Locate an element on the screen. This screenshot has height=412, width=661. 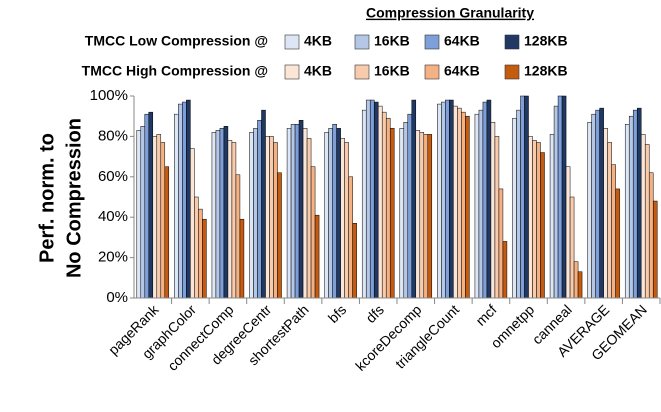
legend-group: TMCC High Compression @ is located at coordinates (175, 71).